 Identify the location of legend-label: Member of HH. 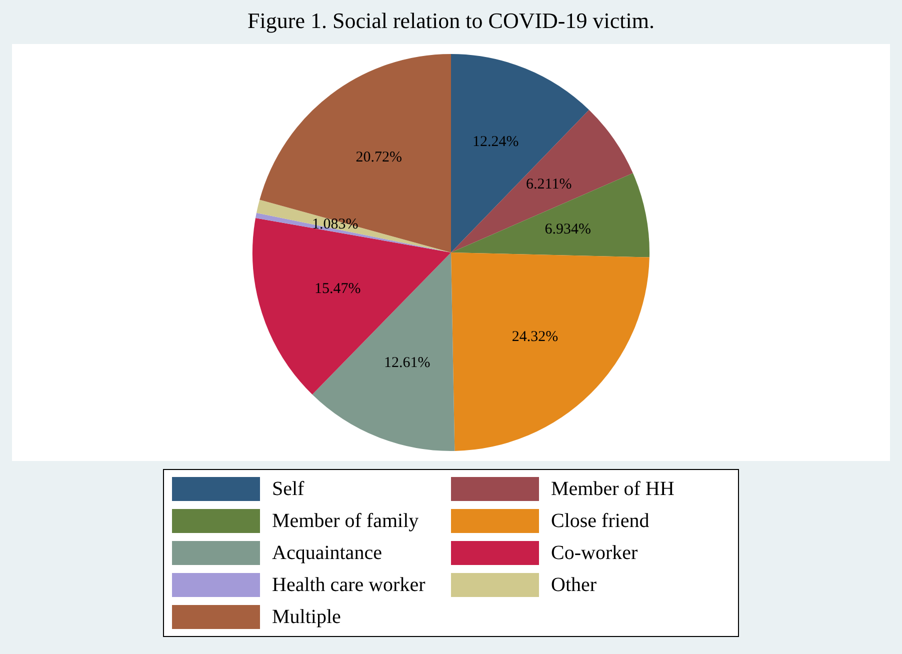
(612, 489).